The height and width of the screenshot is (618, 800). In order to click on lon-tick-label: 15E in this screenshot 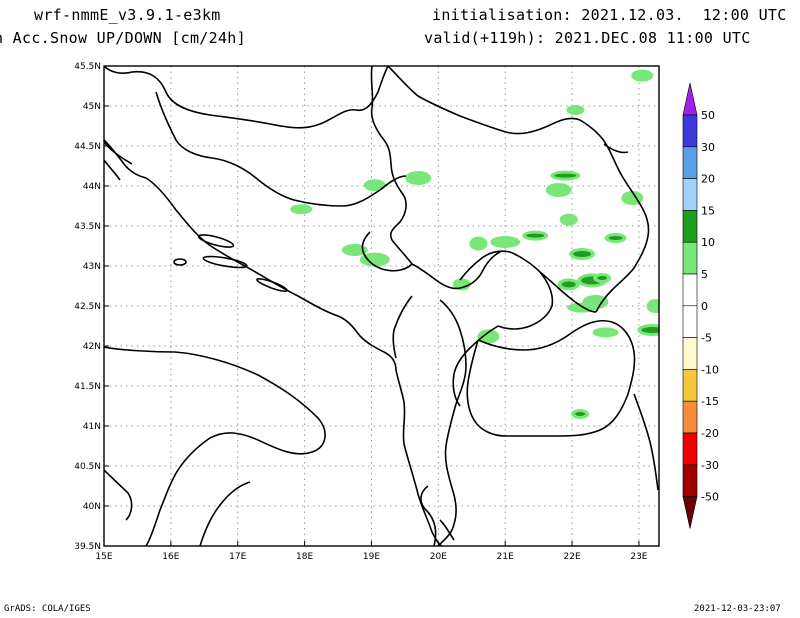, I will do `click(103, 557)`.